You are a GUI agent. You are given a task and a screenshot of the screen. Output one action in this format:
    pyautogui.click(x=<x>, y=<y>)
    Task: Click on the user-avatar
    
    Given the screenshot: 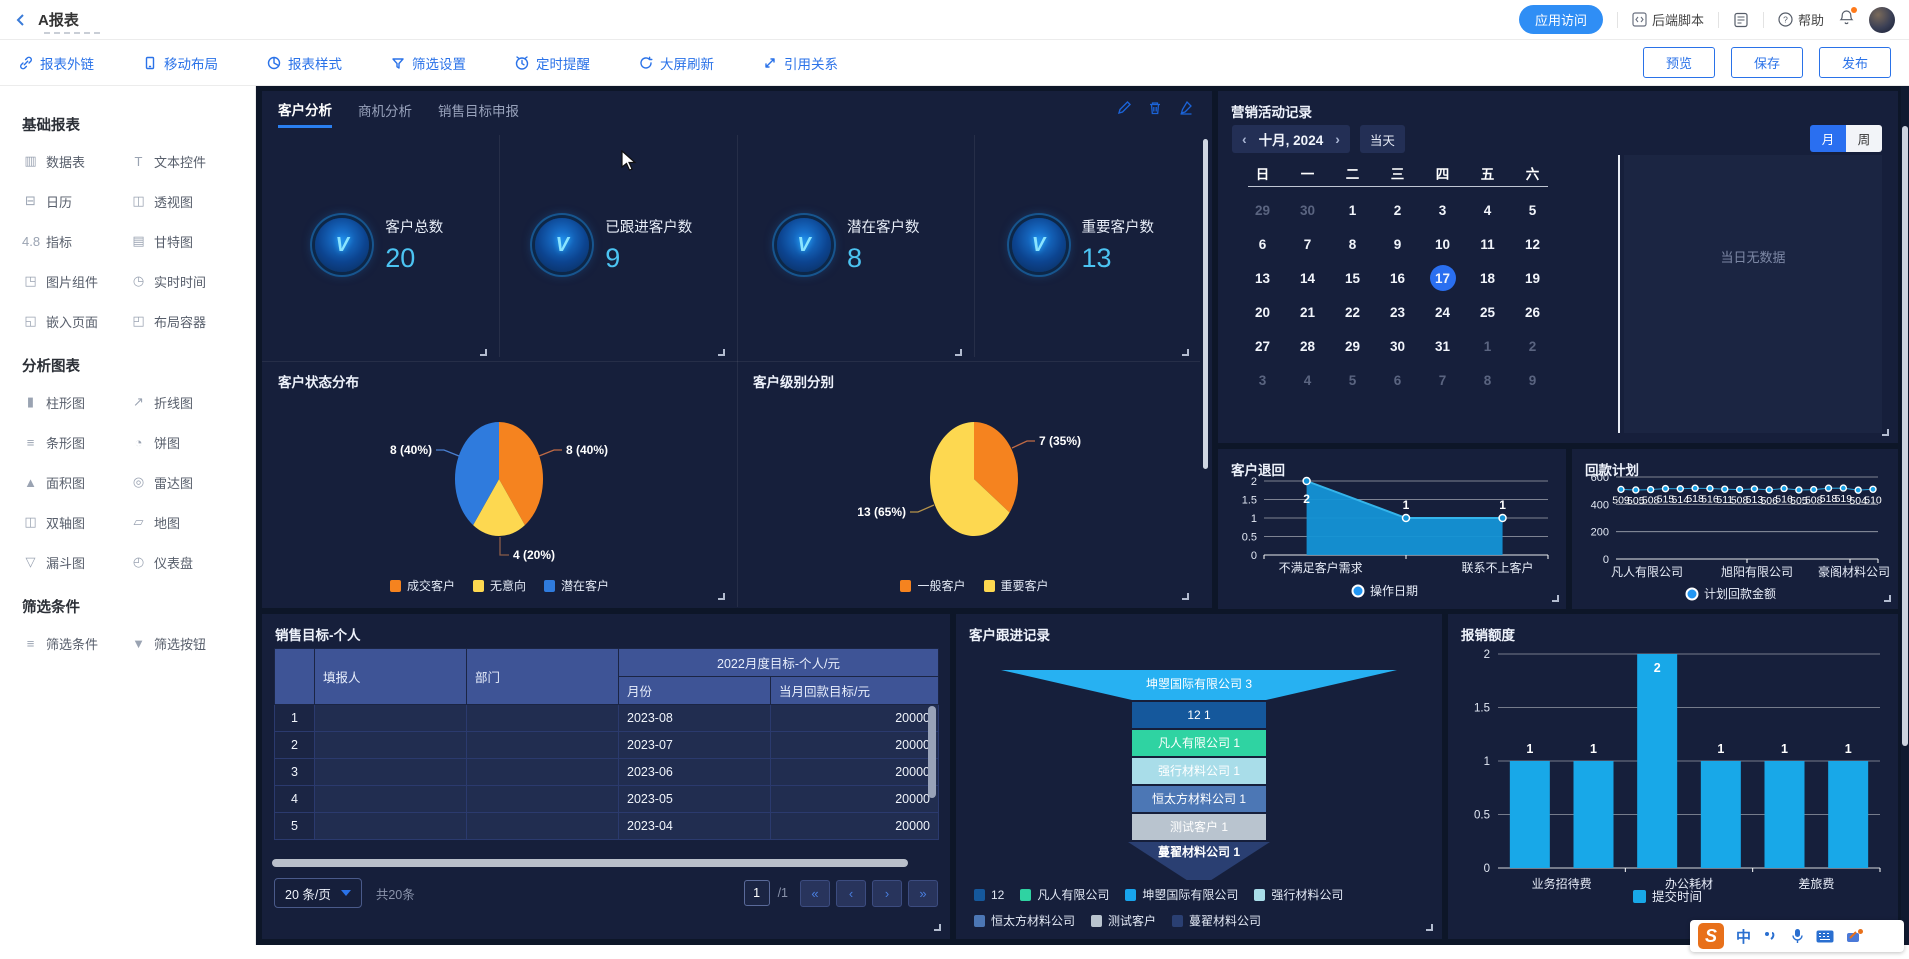 What is the action you would take?
    pyautogui.click(x=1882, y=19)
    